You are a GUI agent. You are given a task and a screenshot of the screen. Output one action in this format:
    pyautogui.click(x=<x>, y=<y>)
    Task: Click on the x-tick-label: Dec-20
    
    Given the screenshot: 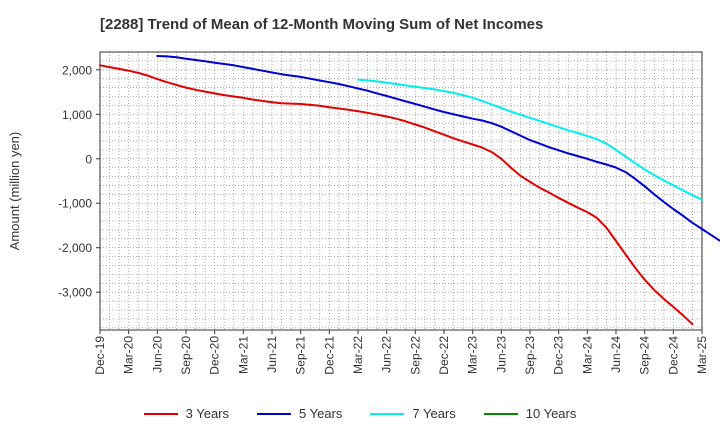 What is the action you would take?
    pyautogui.click(x=215, y=355)
    